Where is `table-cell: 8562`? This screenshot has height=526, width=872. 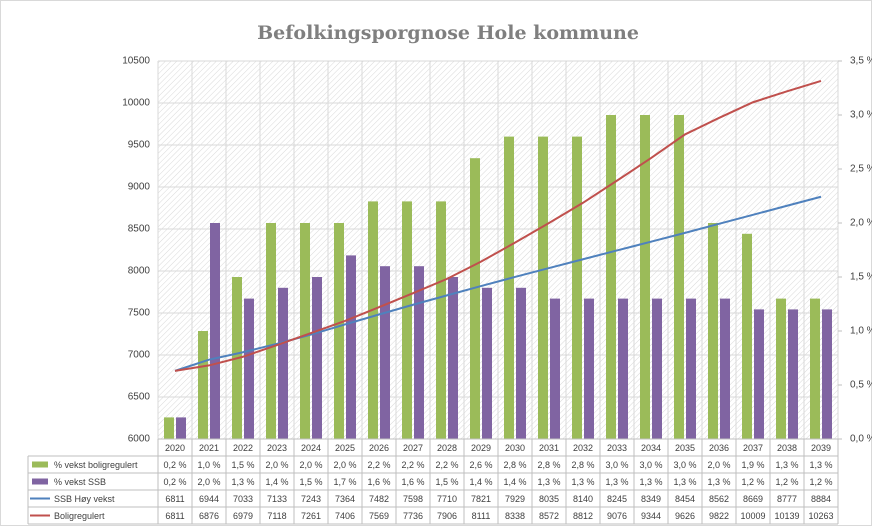
table-cell: 8562 is located at coordinates (719, 499).